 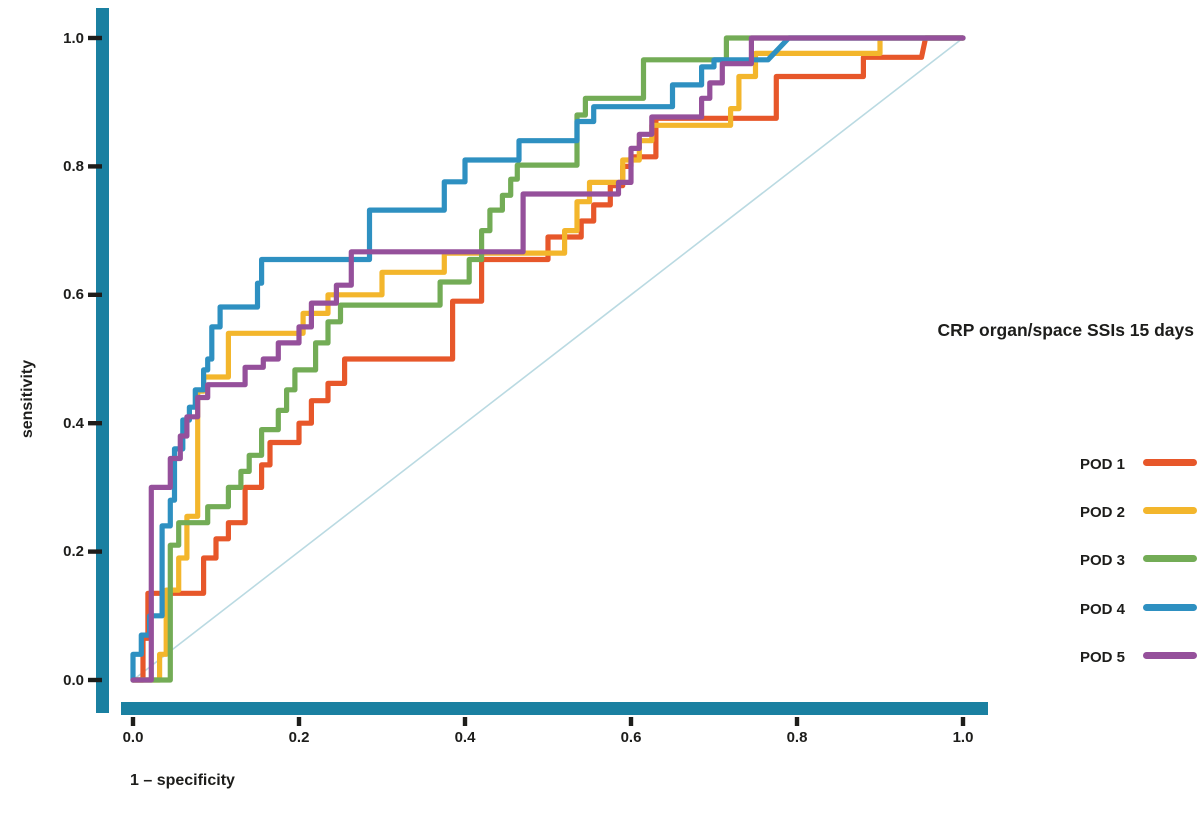 I want to click on legend-label: POD 5, so click(x=1102, y=657).